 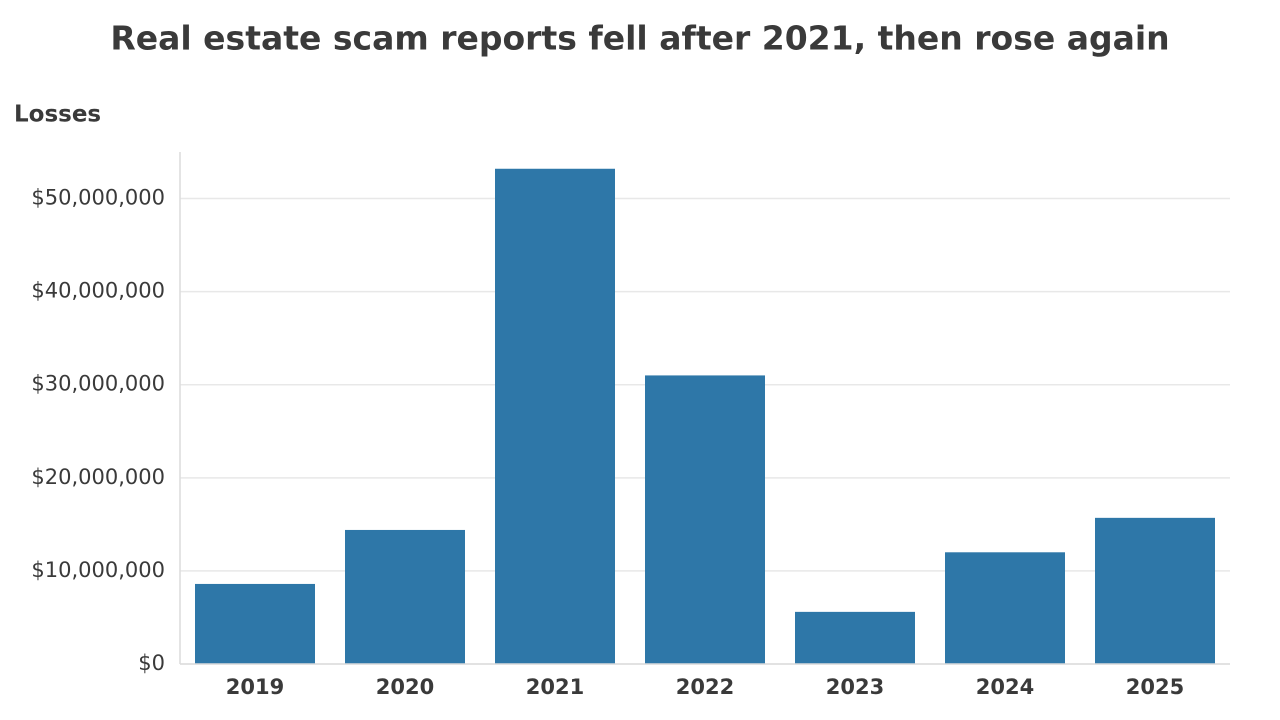 What do you see at coordinates (1005, 687) in the screenshot?
I see `x-tick-label: 2024` at bounding box center [1005, 687].